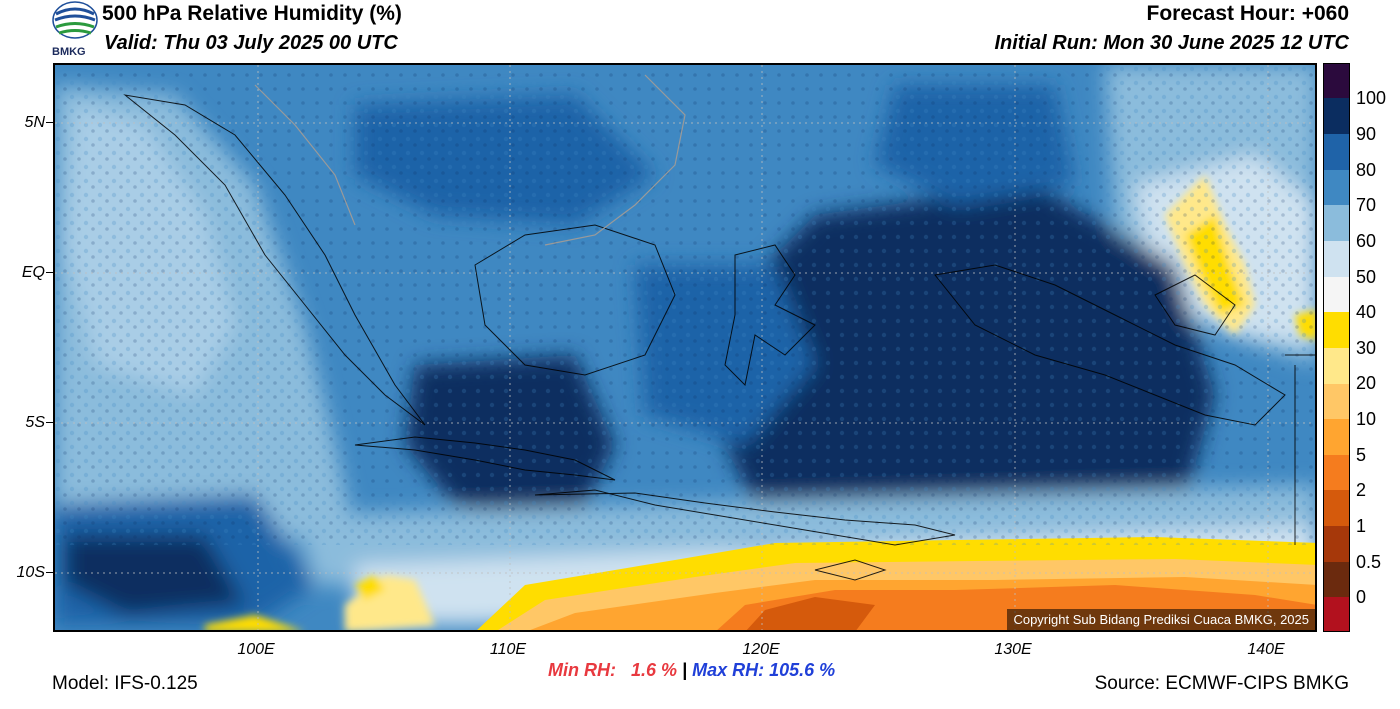 The image size is (1400, 709). Describe the element at coordinates (1171, 43) in the screenshot. I see `initial-run: Initial Run: Mon 30 June 2025 12 UTC` at that location.